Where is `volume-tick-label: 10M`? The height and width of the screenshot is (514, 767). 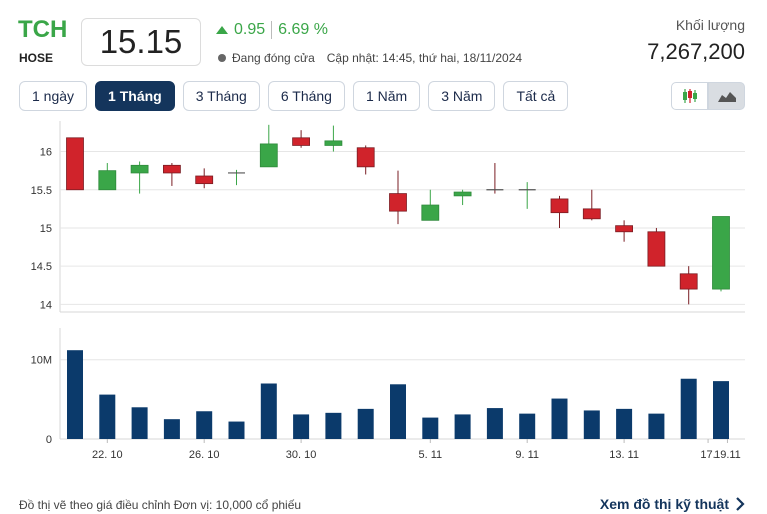 volume-tick-label: 10M is located at coordinates (41, 361).